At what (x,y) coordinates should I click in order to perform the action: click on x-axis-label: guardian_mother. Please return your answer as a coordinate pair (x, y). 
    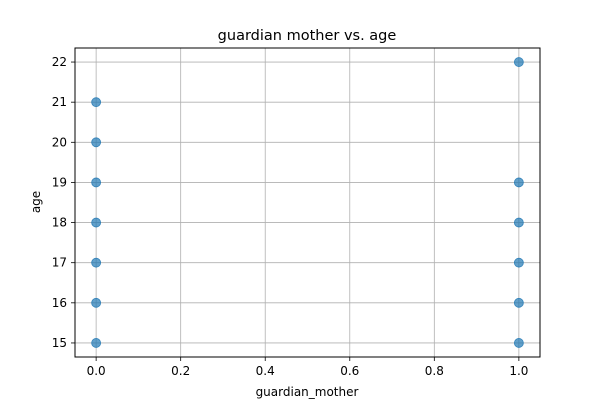
    Looking at the image, I should click on (307, 392).